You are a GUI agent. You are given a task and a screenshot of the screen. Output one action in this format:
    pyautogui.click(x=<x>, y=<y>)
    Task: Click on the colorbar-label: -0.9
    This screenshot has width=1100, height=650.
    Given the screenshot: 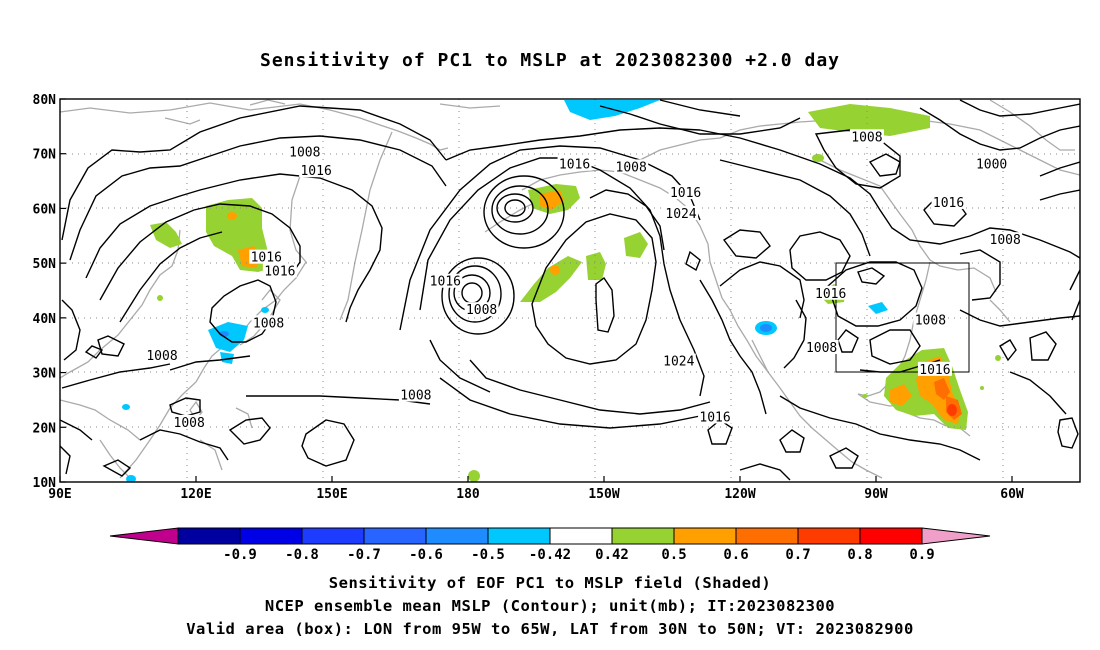 What is the action you would take?
    pyautogui.click(x=240, y=555)
    